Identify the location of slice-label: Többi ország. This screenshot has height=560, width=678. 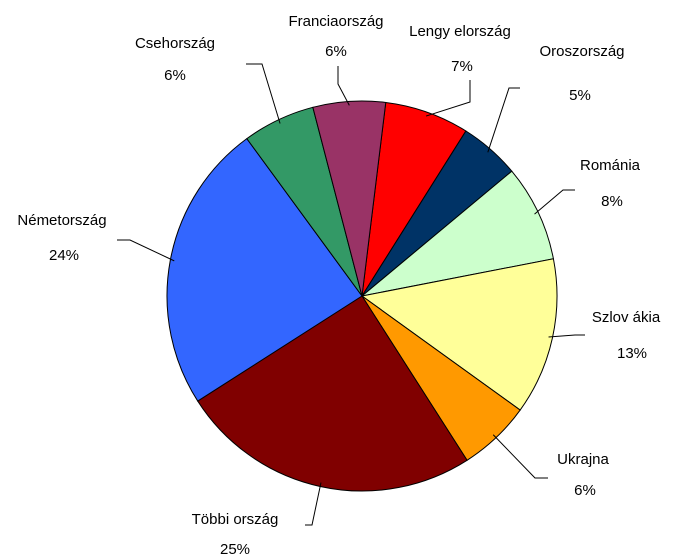
(235, 519).